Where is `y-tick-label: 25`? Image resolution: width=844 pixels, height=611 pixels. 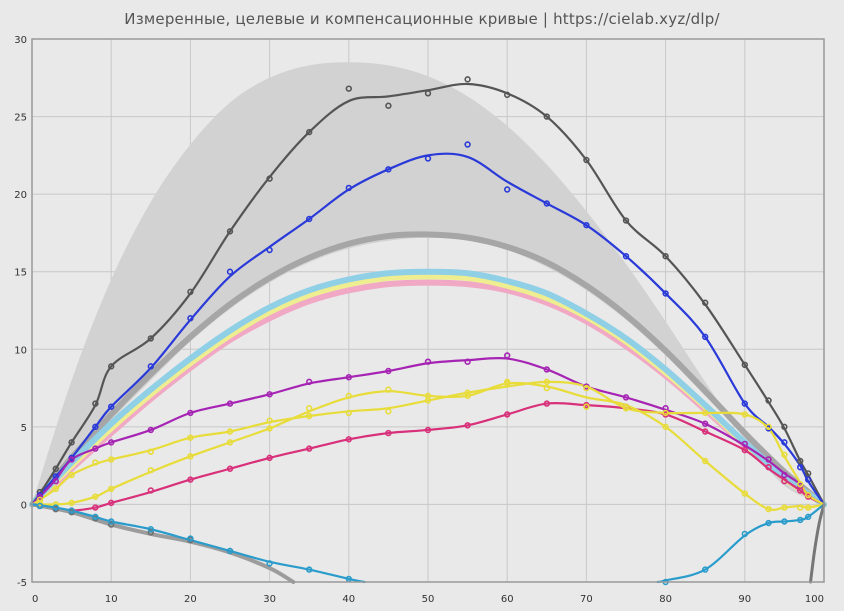 y-tick-label: 25 is located at coordinates (20, 118).